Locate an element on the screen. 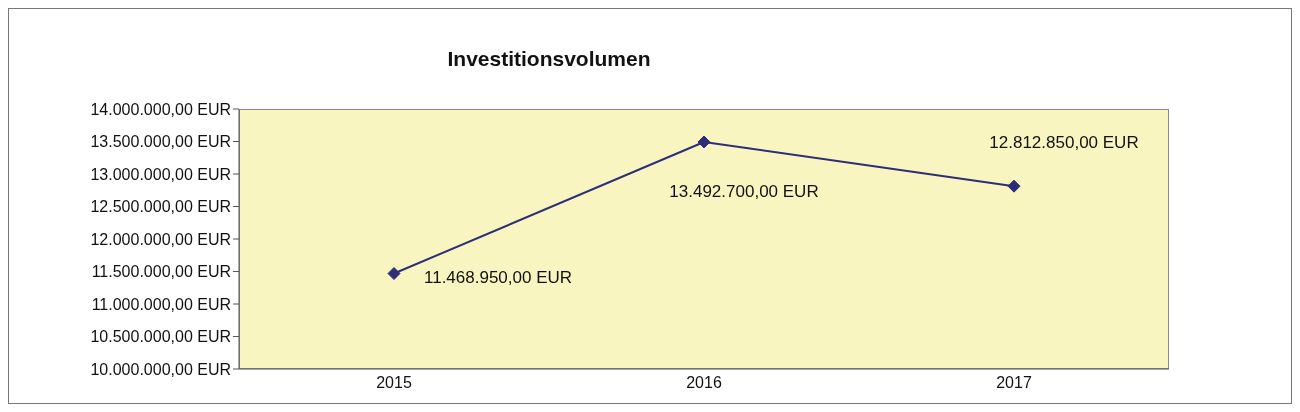  x-tick-label: 2015 is located at coordinates (394, 383).